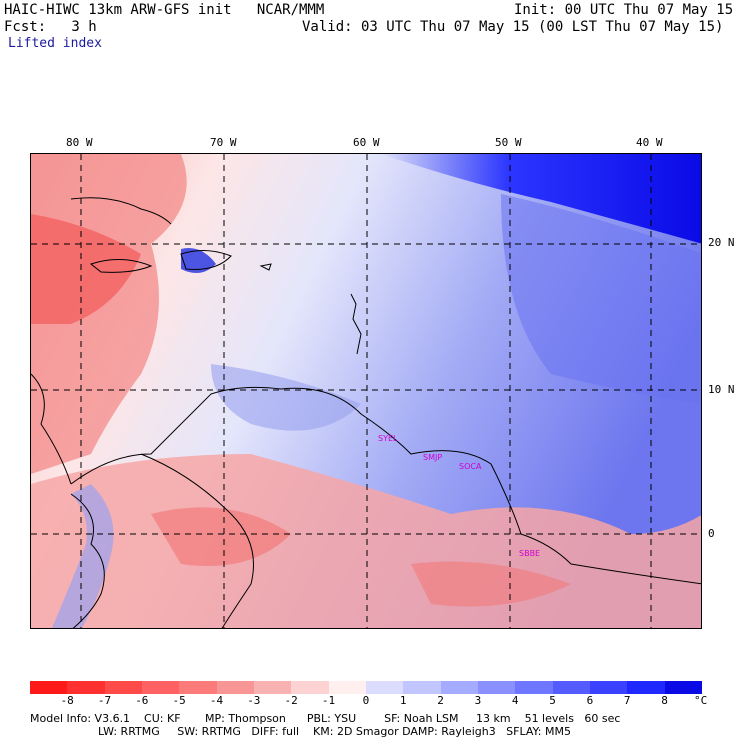  Describe the element at coordinates (291, 700) in the screenshot. I see `colorbar-label: -2` at that location.